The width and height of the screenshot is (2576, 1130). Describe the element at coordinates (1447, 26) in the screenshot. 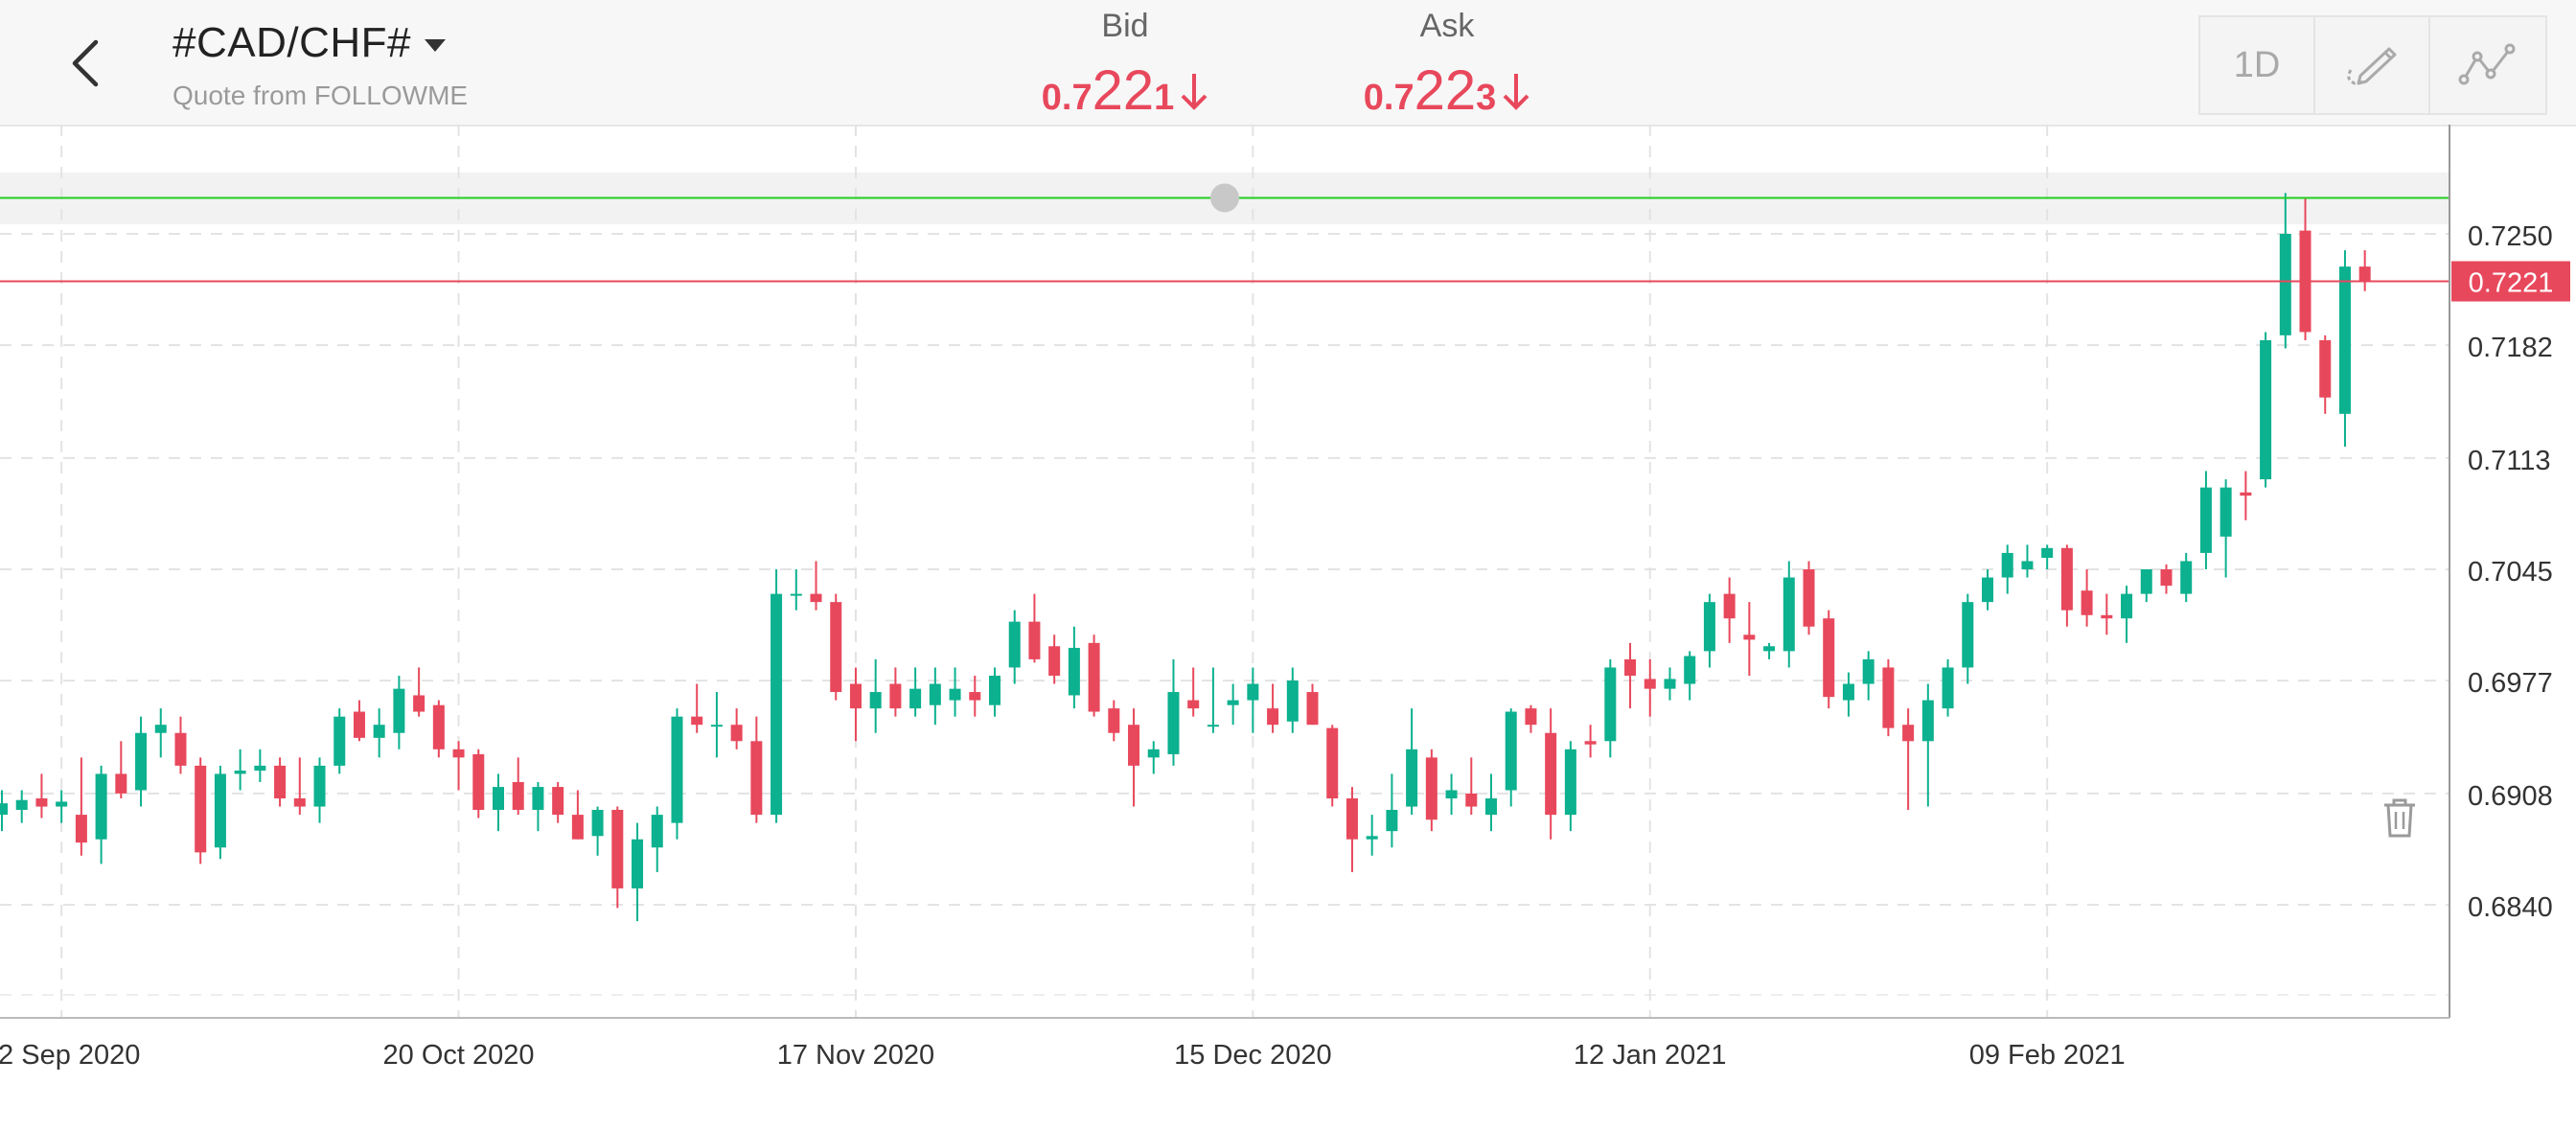

I see `ask-label: Ask` at that location.